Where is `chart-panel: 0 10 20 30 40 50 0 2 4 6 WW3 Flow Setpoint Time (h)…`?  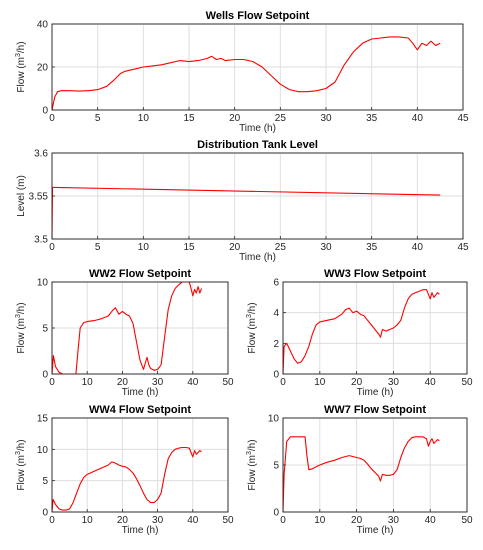
chart-panel: 0 10 20 30 40 50 0 2 4 6 WW3 Flow Setpoint Time (h)… is located at coordinates (359, 333).